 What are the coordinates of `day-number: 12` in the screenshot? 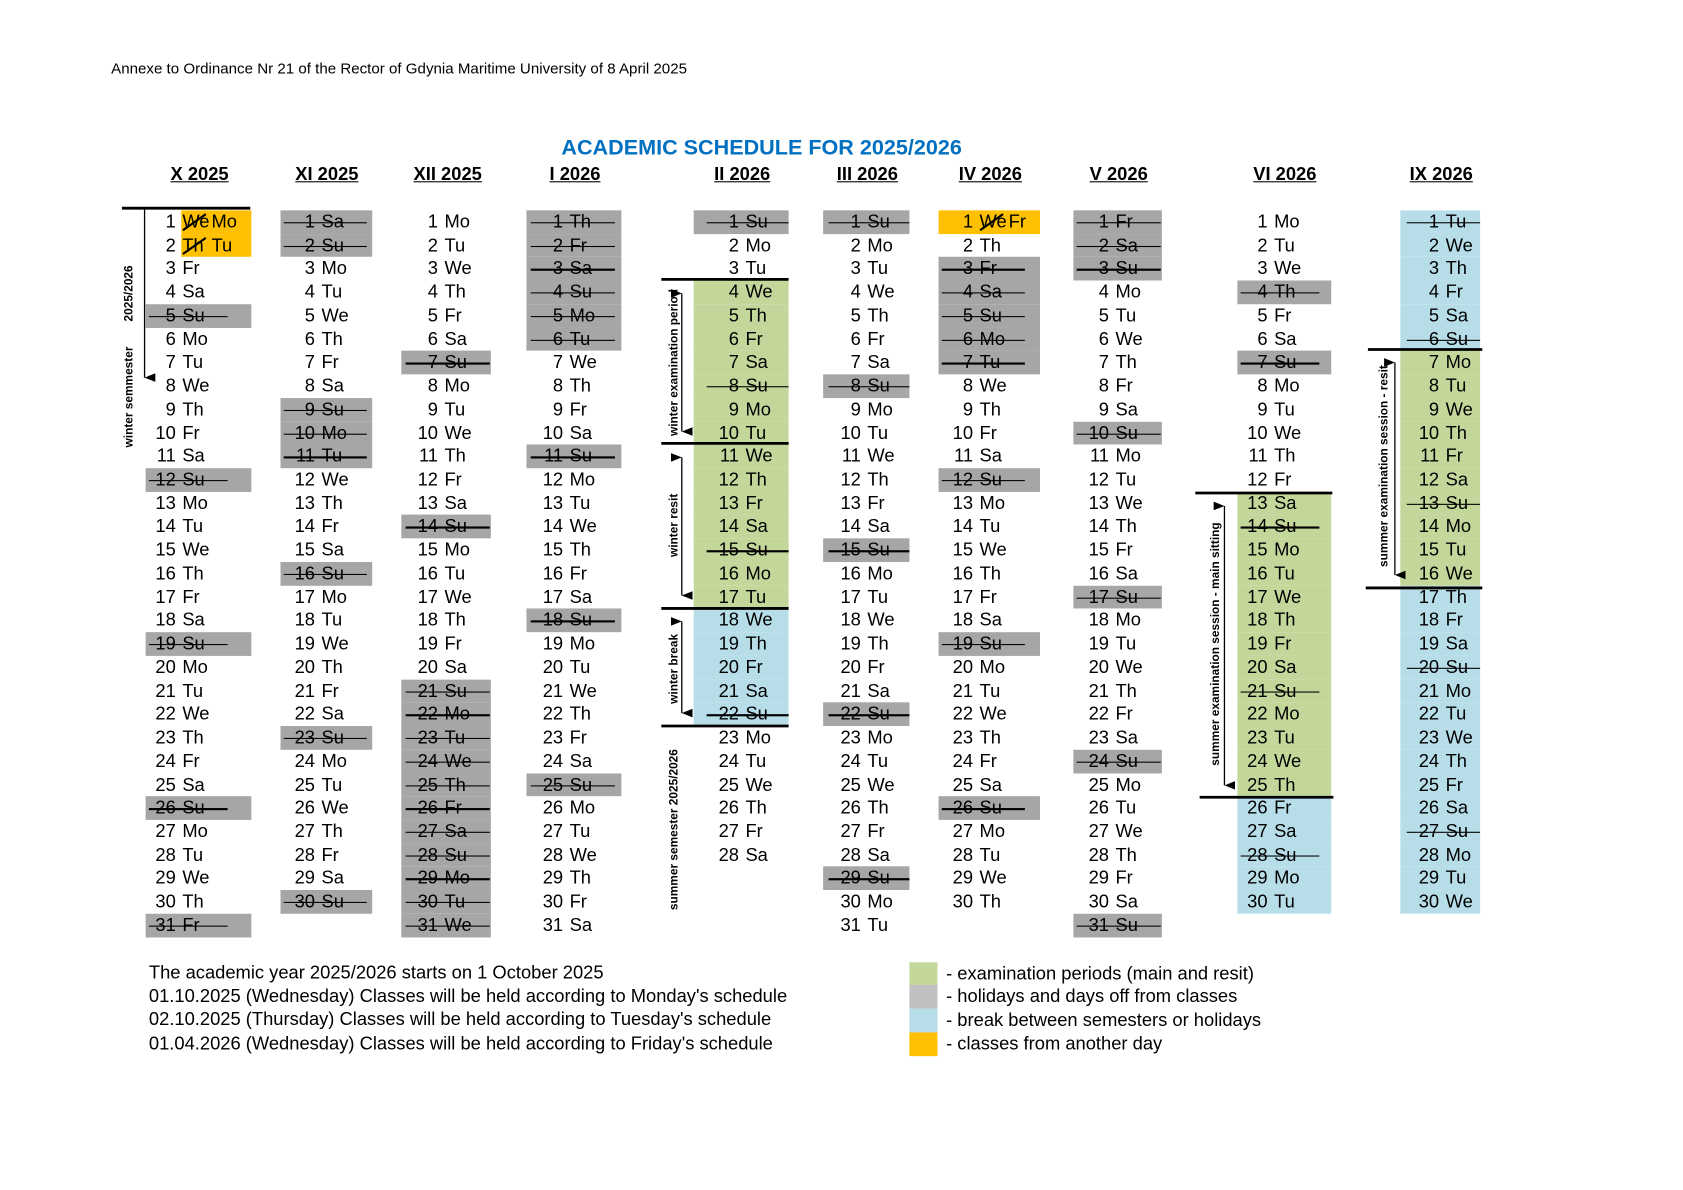 It's located at (1099, 479).